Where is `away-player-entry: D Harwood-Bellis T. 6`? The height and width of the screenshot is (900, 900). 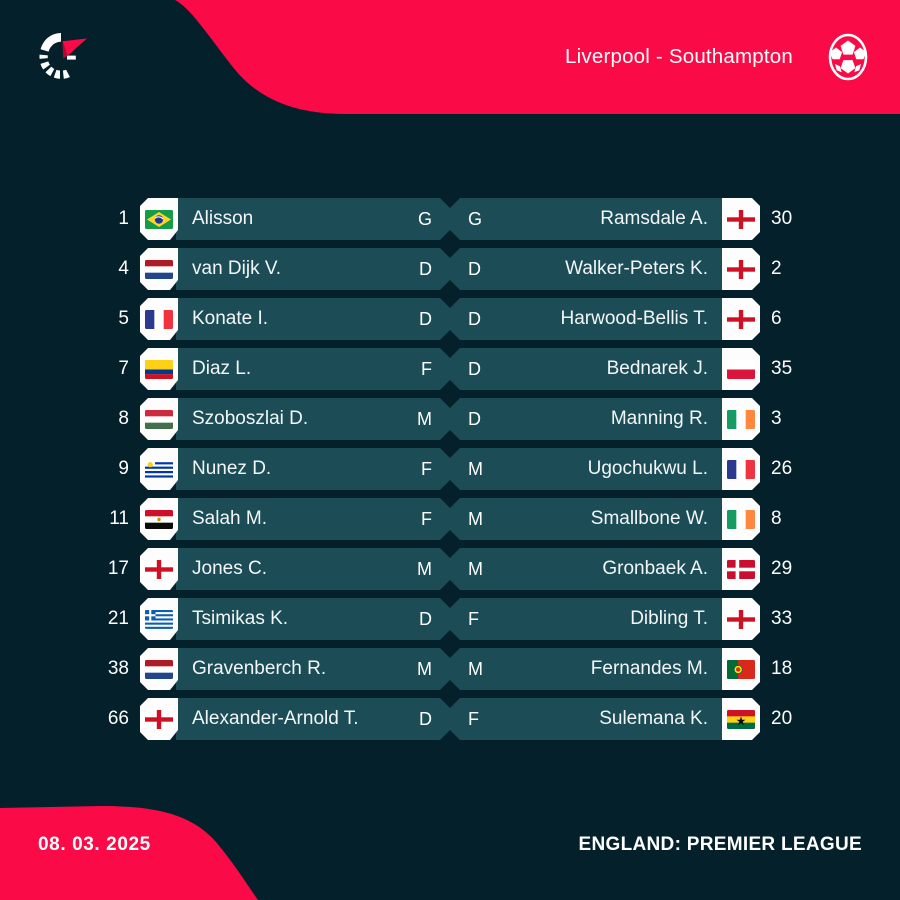 away-player-entry: D Harwood-Bellis T. 6 is located at coordinates (675, 319).